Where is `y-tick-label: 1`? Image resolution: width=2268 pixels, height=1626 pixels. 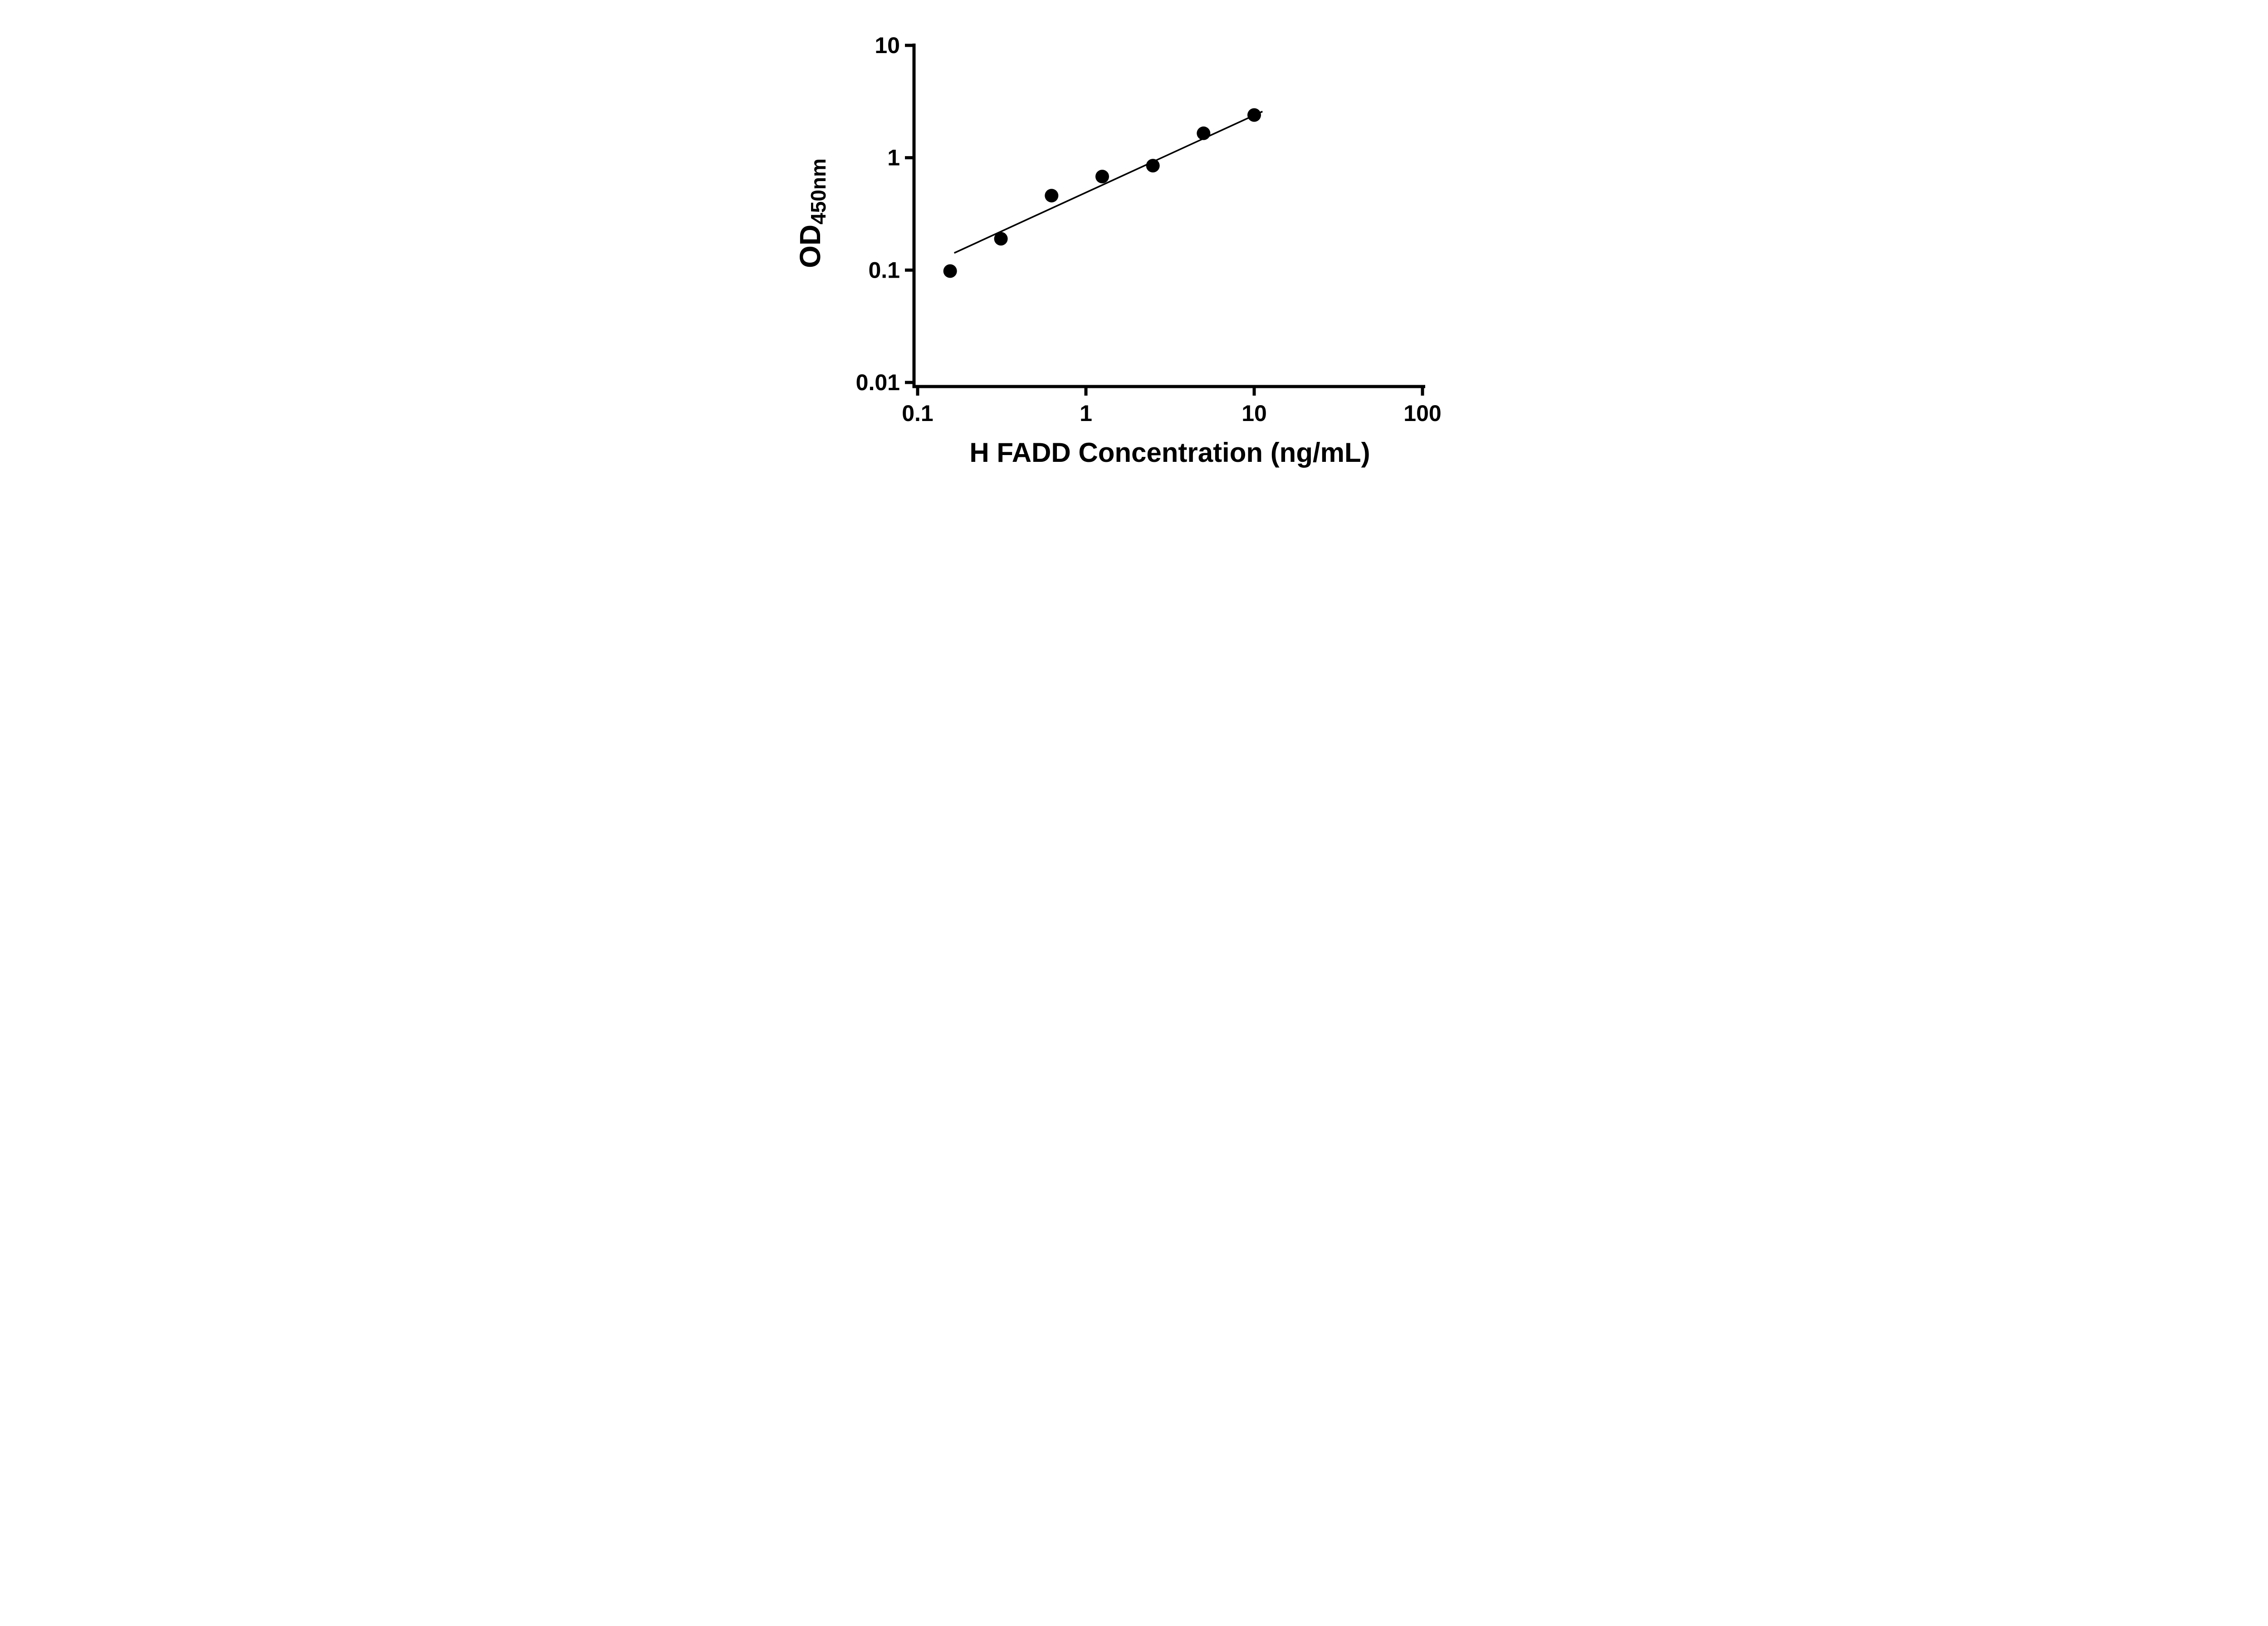 y-tick-label: 1 is located at coordinates (894, 158).